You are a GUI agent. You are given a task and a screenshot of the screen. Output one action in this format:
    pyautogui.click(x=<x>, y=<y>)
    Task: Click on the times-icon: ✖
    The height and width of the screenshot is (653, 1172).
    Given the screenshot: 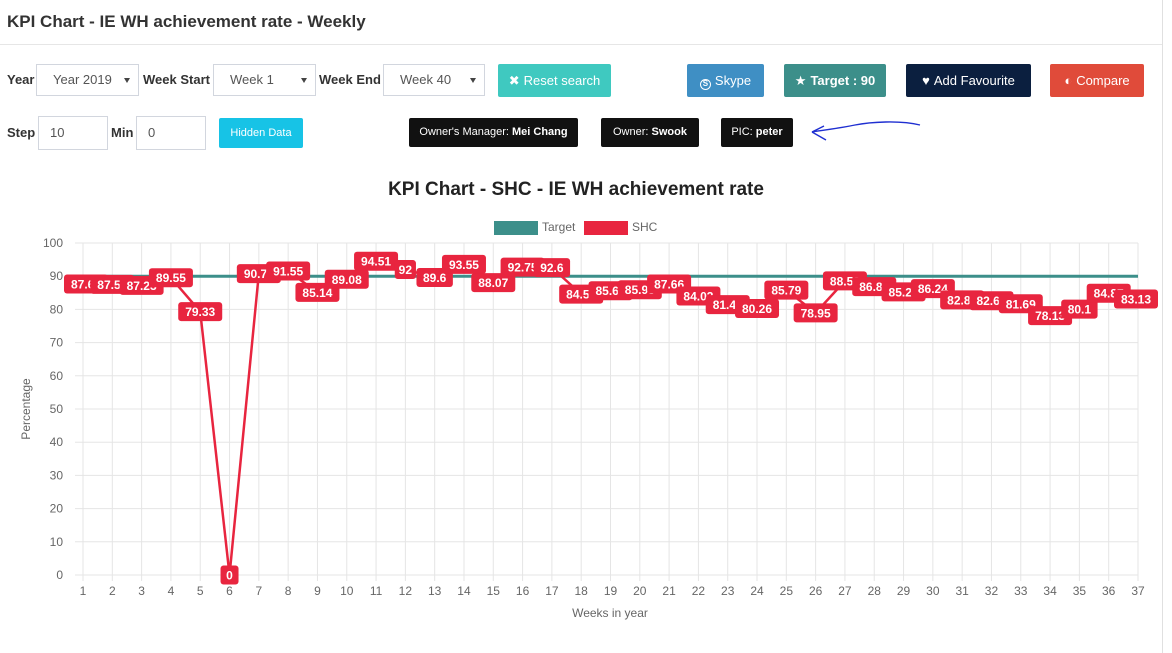 What is the action you would take?
    pyautogui.click(x=514, y=80)
    